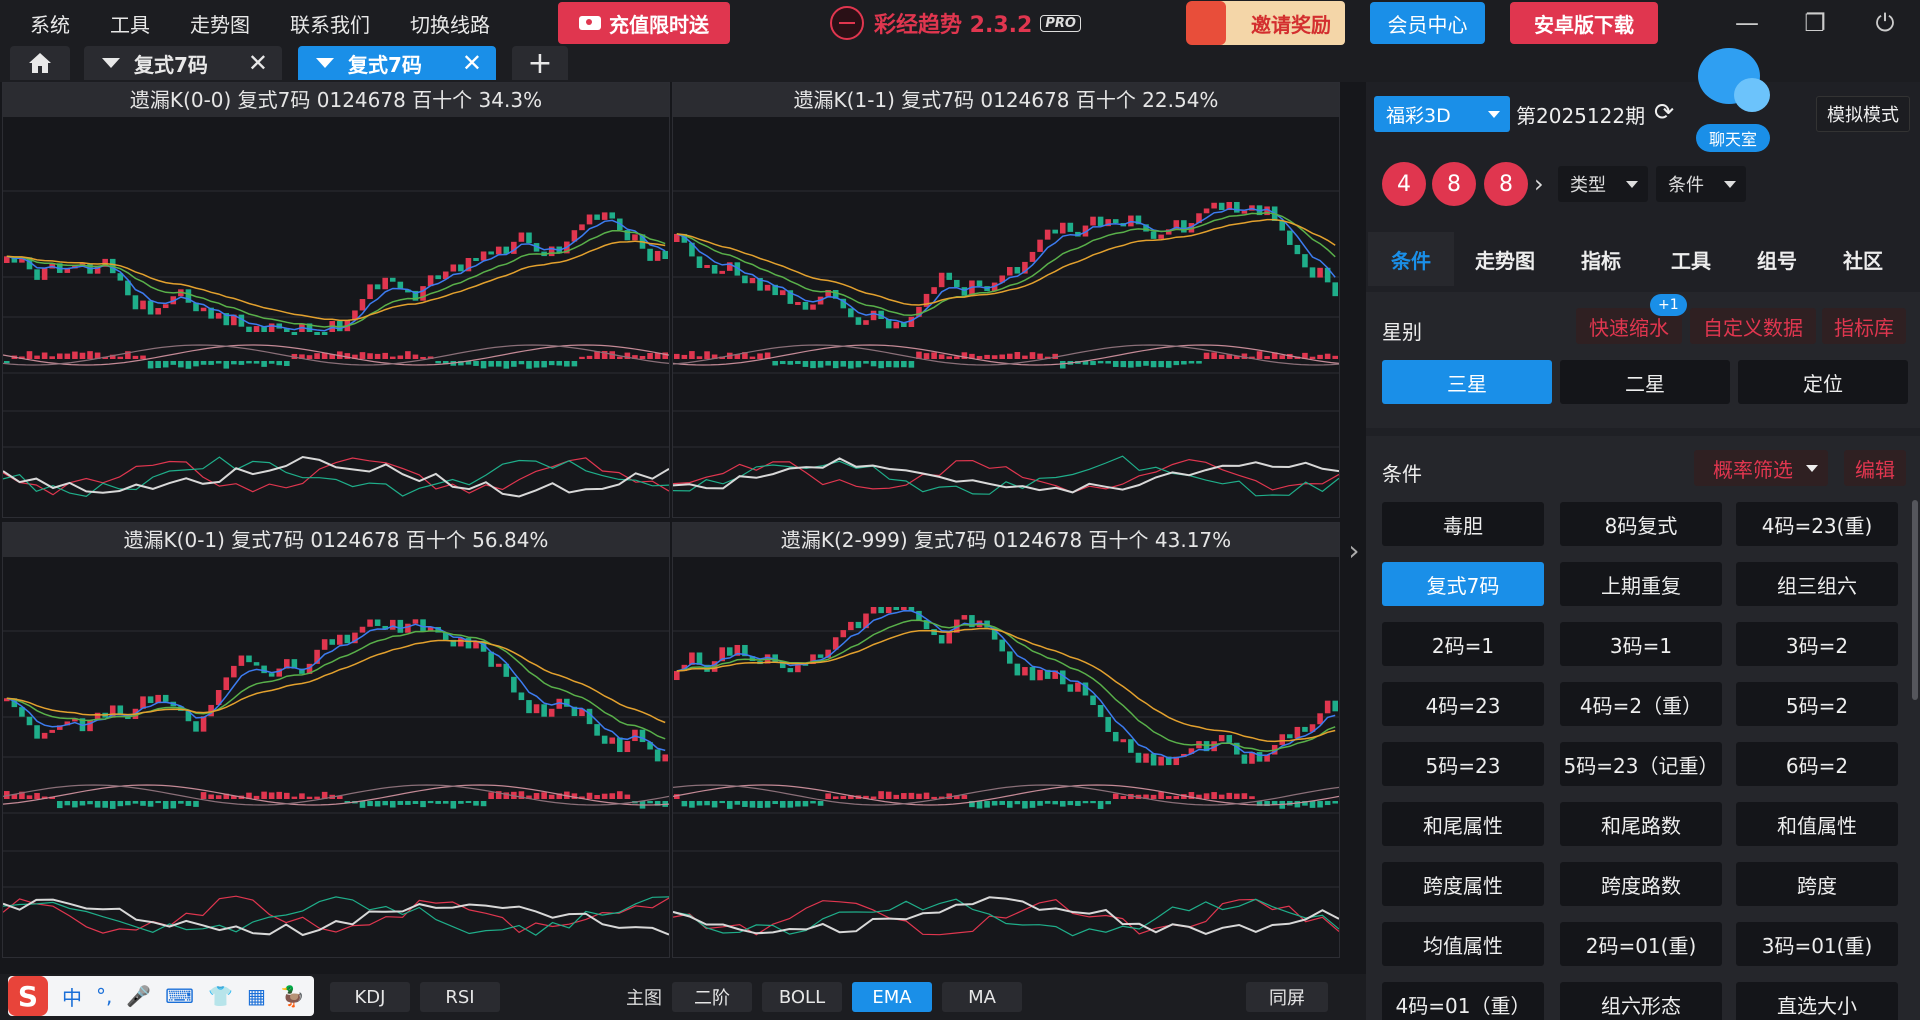 This screenshot has height=1020, width=1920. Describe the element at coordinates (1817, 524) in the screenshot. I see `condition-button: 4码=23(重)` at that location.